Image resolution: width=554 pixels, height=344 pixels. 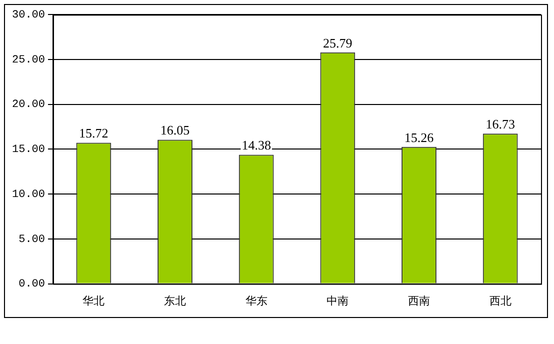 I want to click on y-tick-label: 25.00, so click(x=29, y=60).